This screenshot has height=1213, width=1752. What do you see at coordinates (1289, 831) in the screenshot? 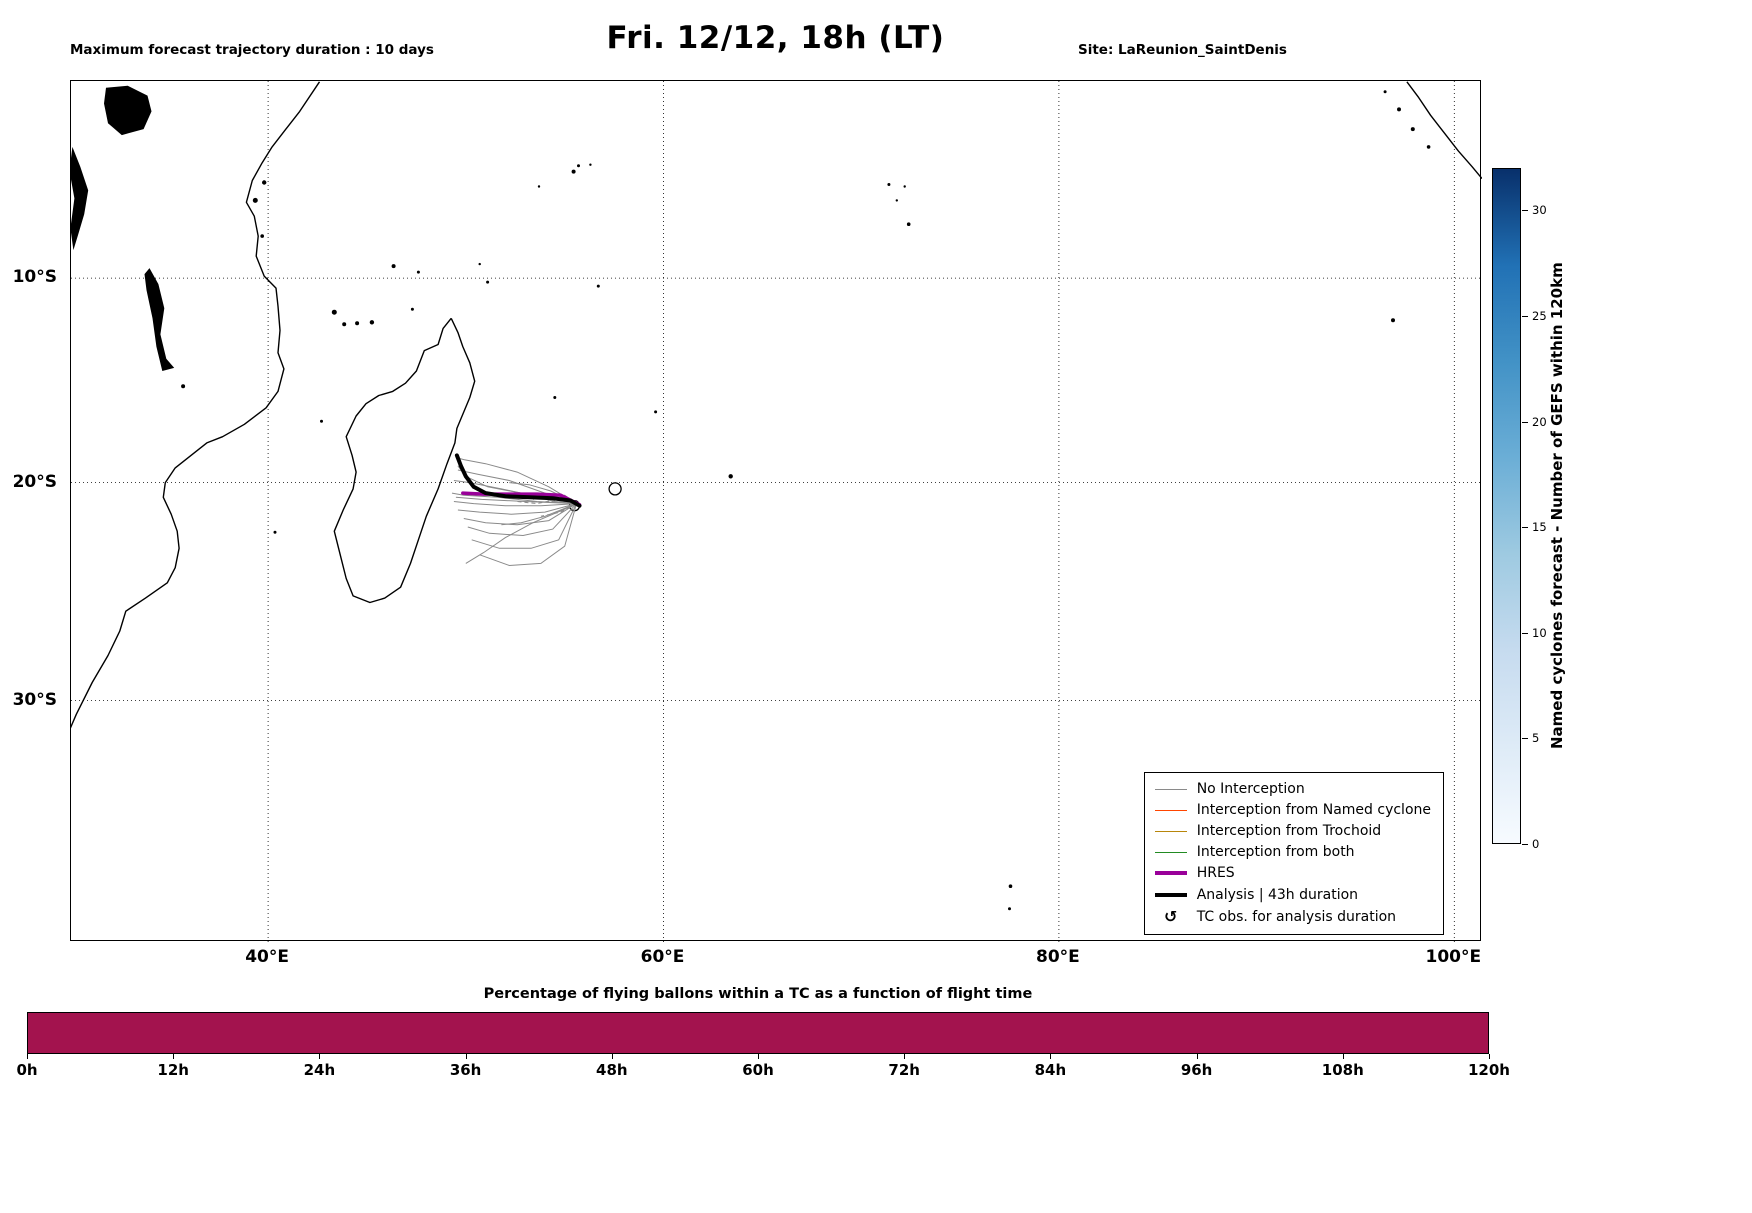
I see `legend-item-label: Interception from Trochoid` at bounding box center [1289, 831].